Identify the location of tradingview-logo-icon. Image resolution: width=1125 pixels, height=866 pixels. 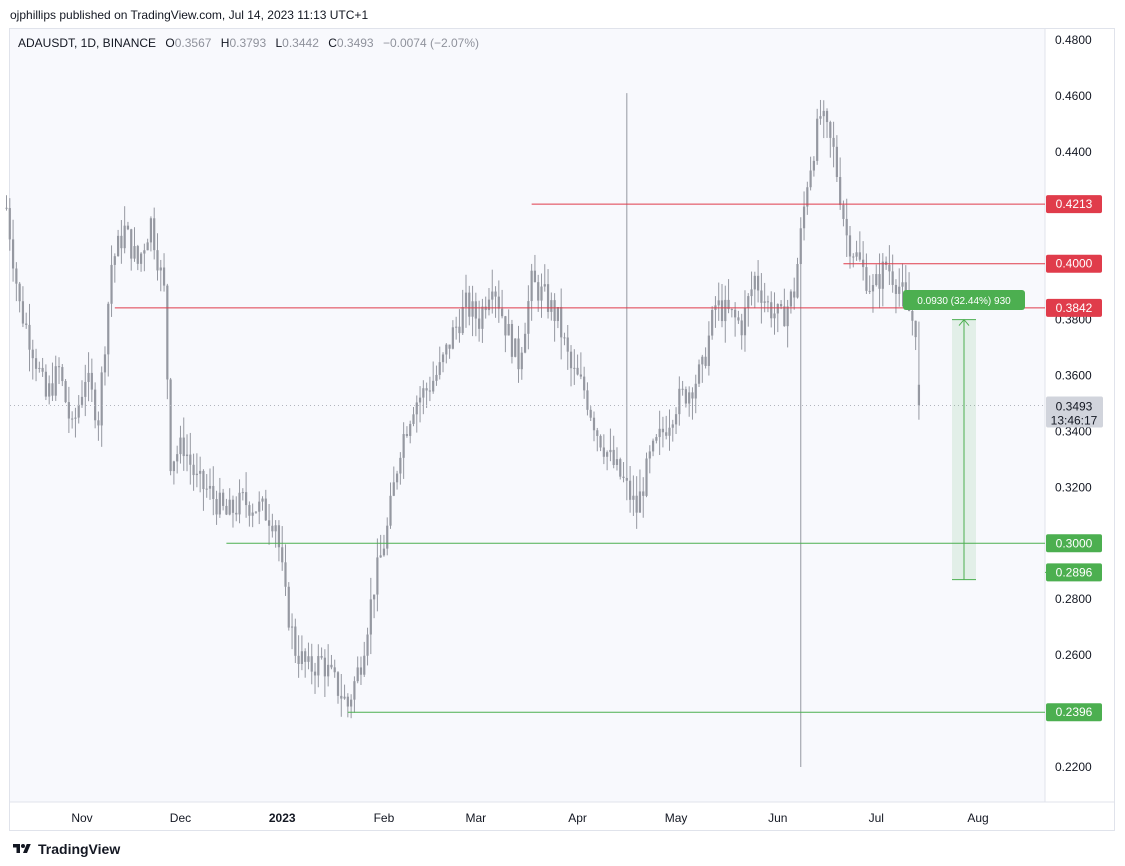
(22, 848).